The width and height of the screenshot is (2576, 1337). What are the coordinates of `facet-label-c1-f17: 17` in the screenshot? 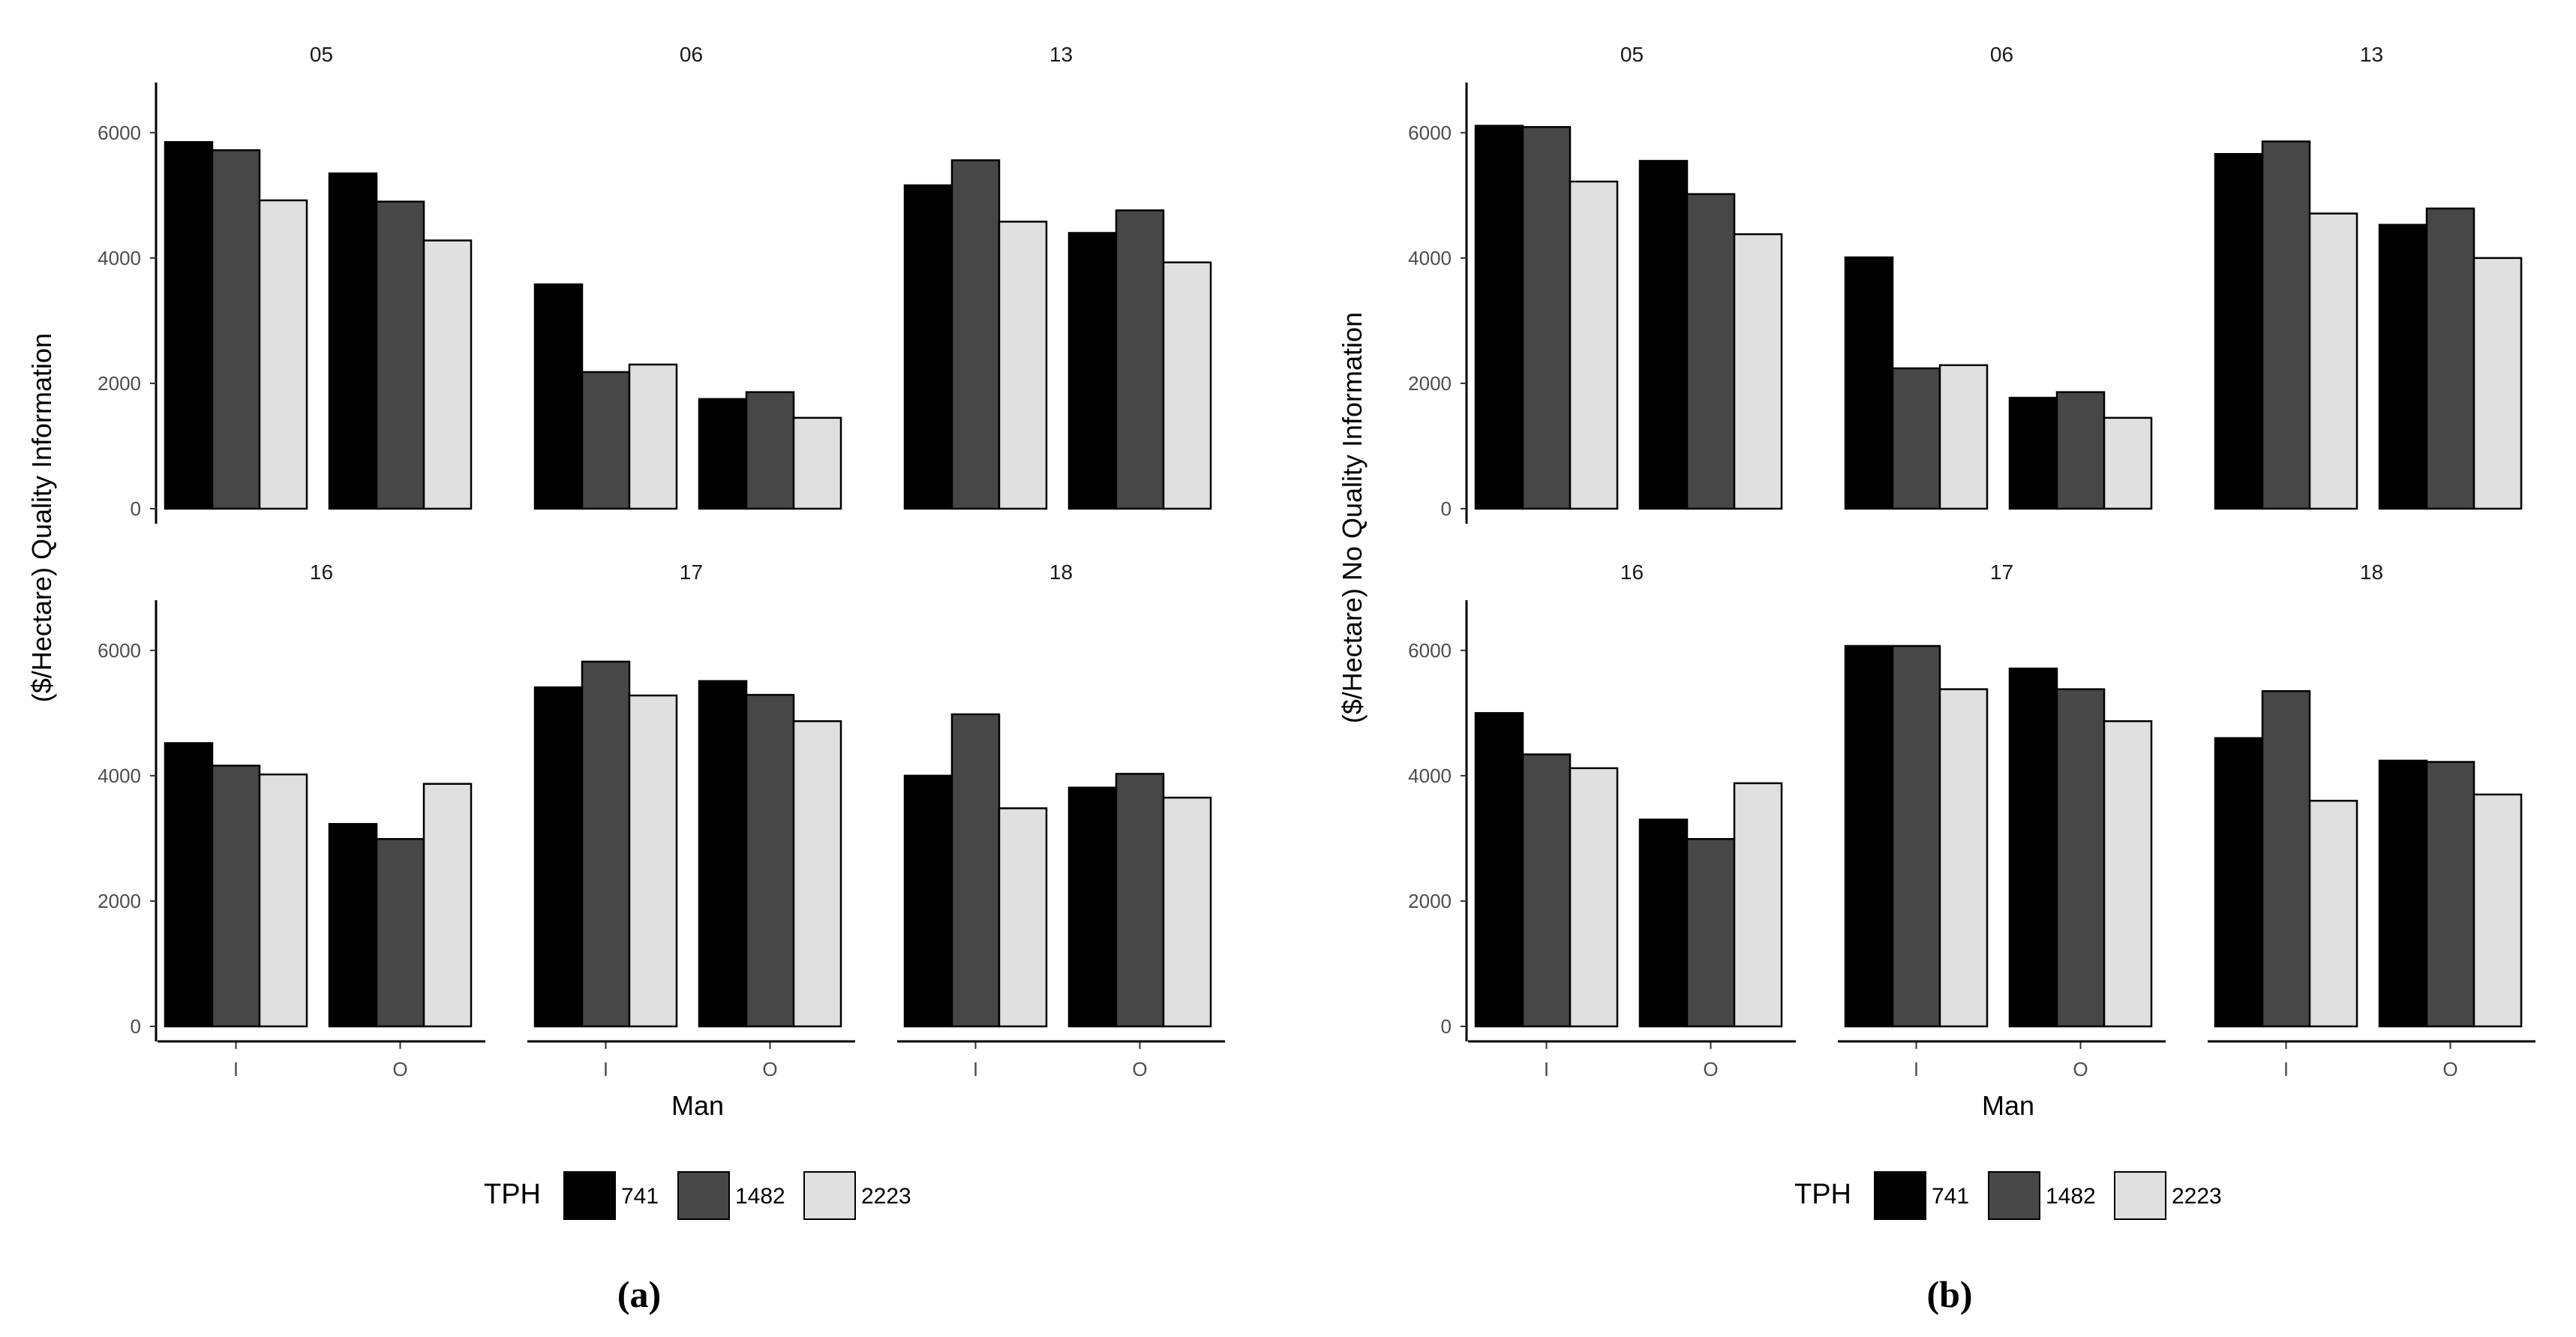 It's located at (2001, 572).